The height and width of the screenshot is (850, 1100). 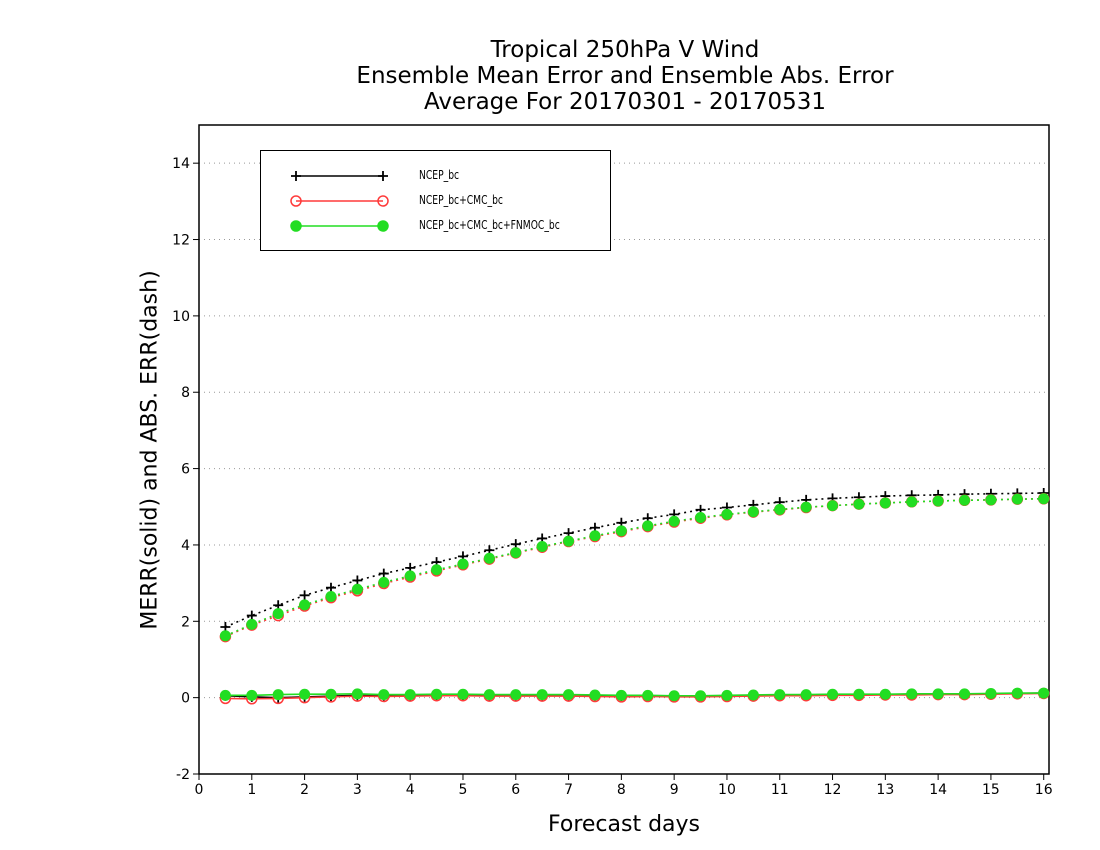 I want to click on x-tick-label: 14, so click(x=938, y=790).